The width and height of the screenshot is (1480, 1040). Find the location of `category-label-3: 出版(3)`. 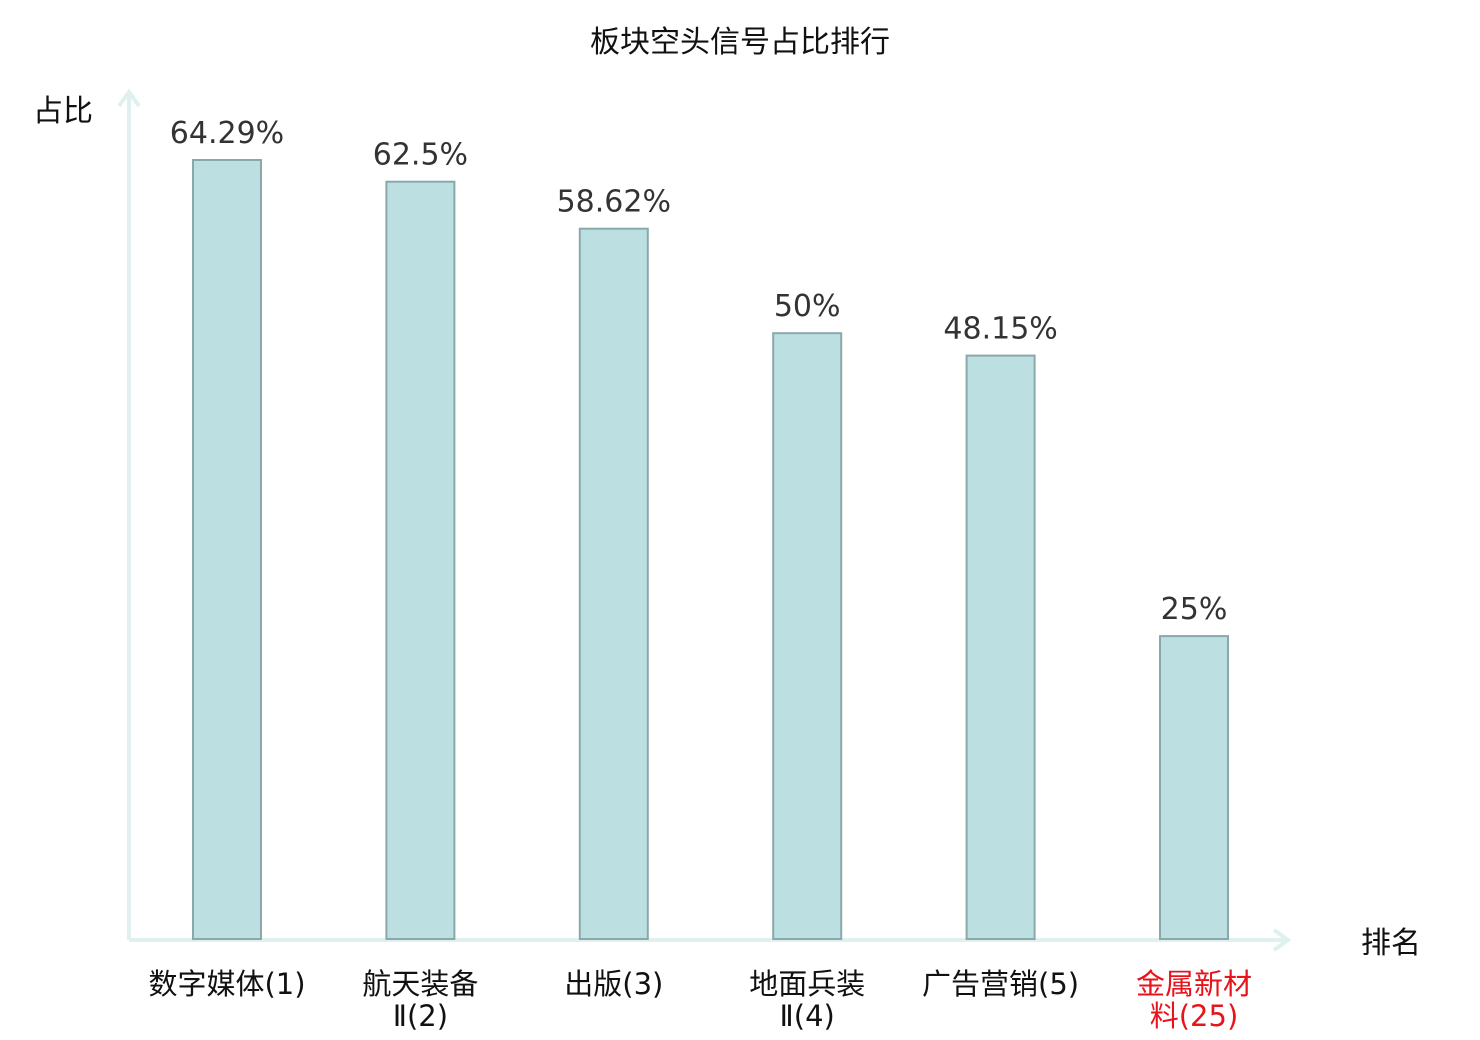

category-label-3: 出版(3) is located at coordinates (613, 984).